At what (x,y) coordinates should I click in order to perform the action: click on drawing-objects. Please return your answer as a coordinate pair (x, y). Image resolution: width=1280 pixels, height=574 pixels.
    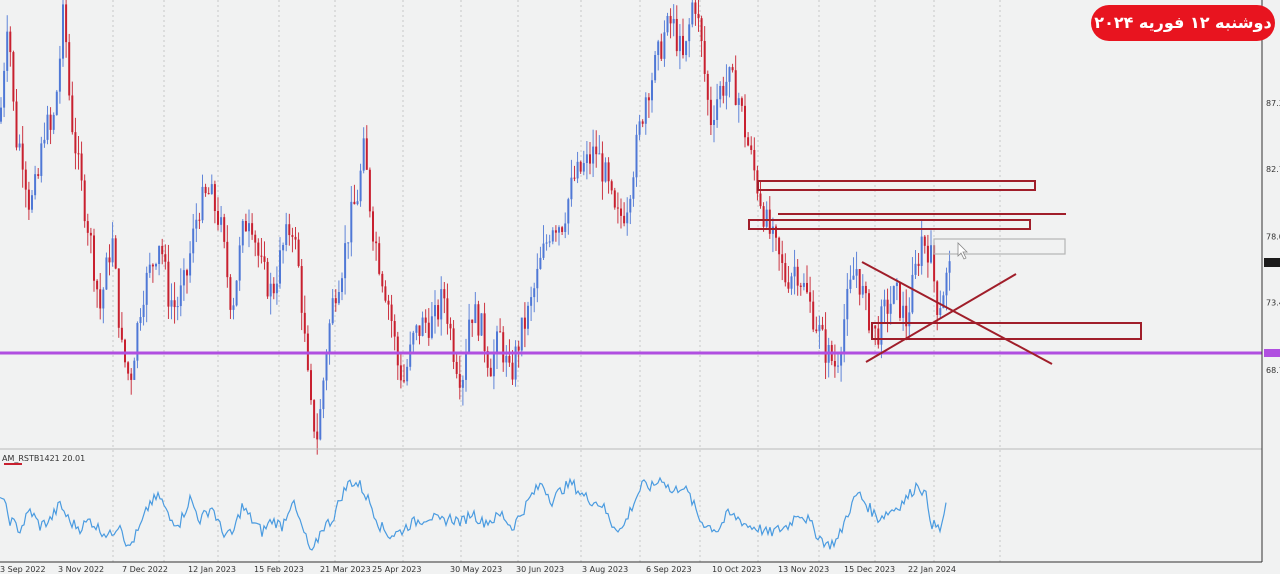
    Looking at the image, I should click on (945, 272).